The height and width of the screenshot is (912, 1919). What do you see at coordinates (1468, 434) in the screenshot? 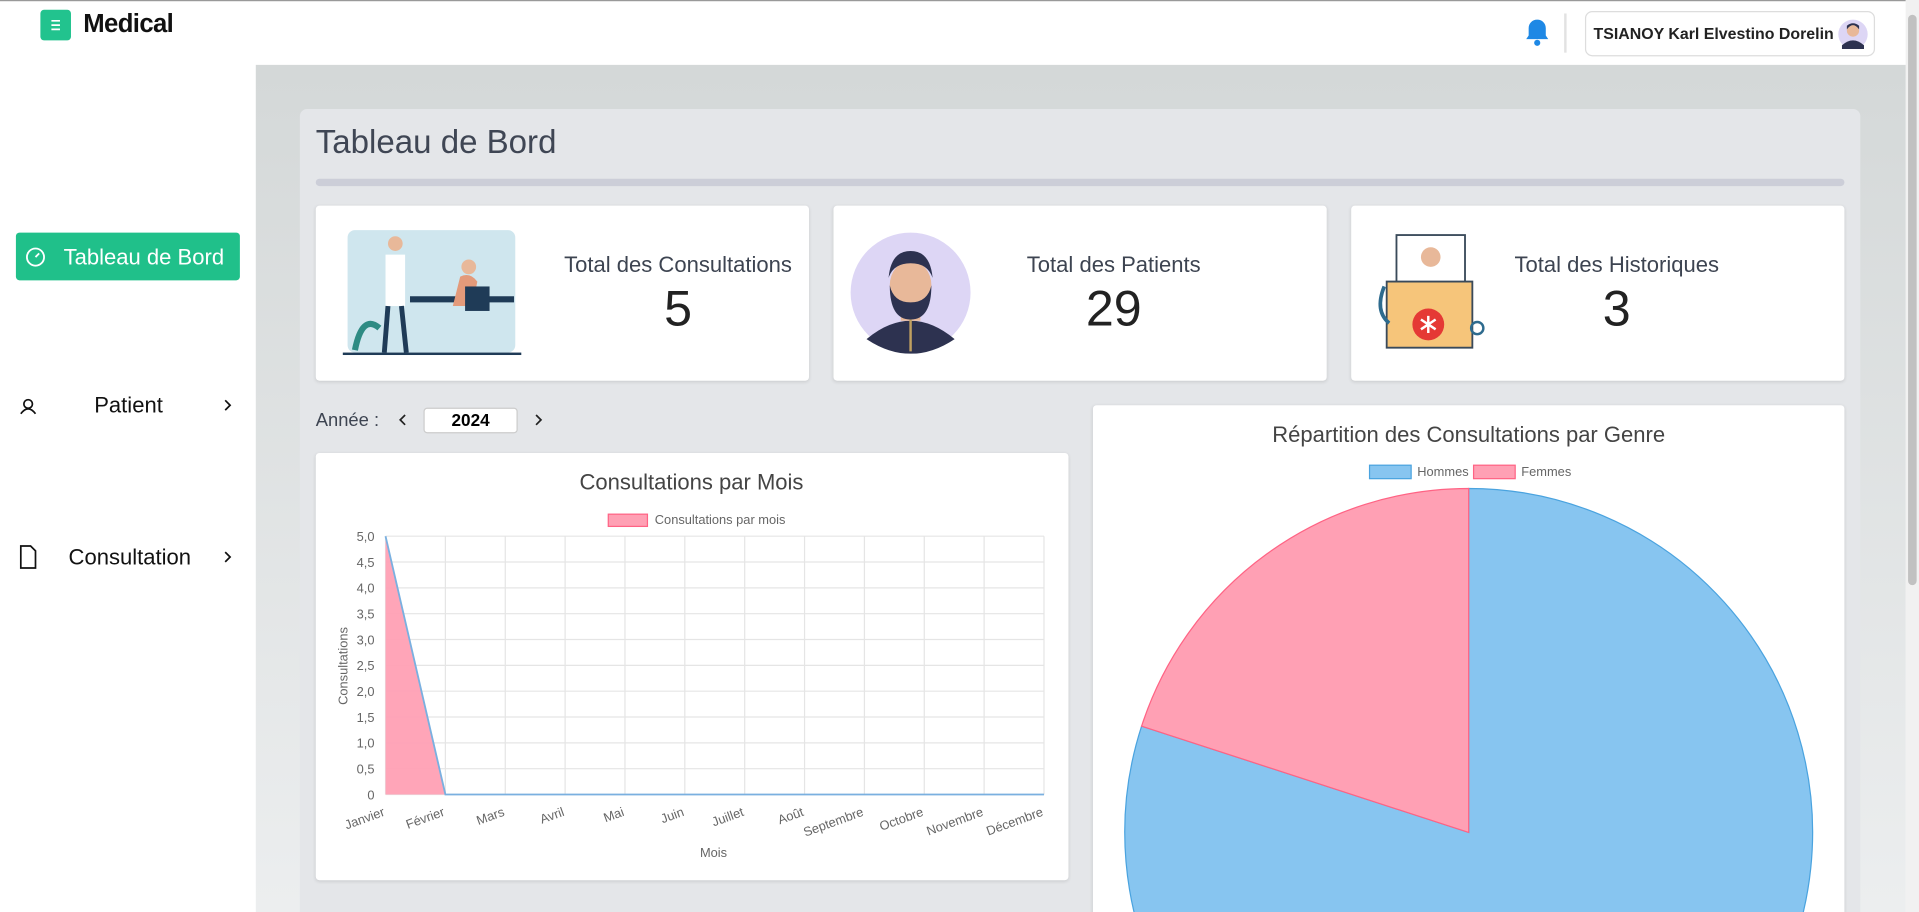
I see `chart-title: Répartition des Consultations par Genre` at bounding box center [1468, 434].